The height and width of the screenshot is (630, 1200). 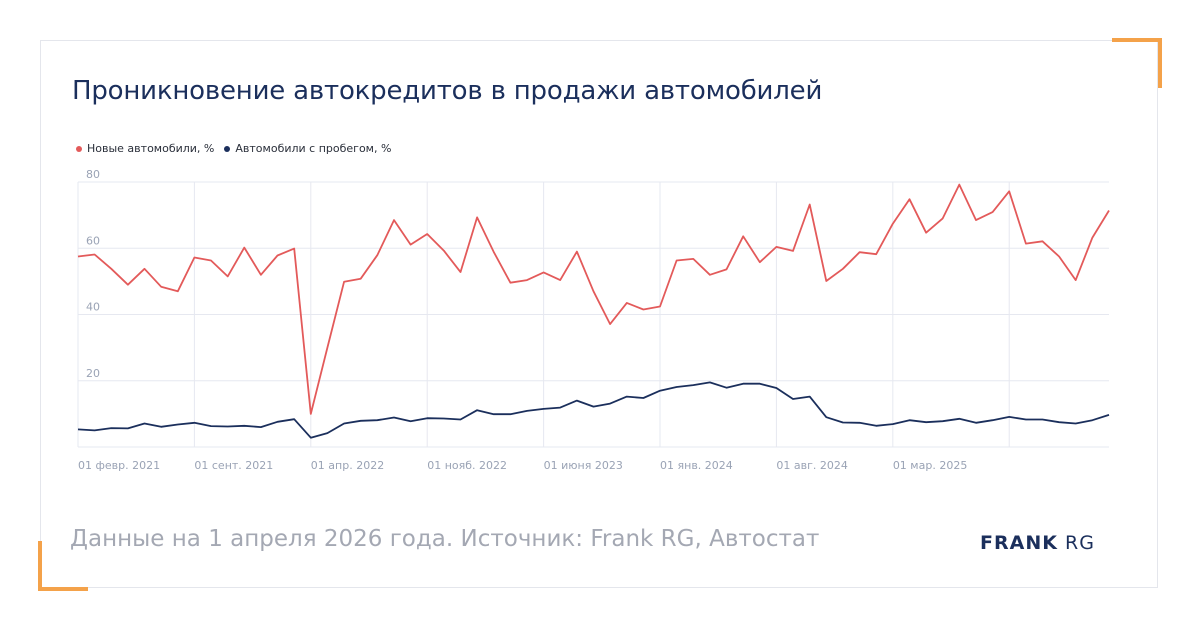 What do you see at coordinates (467, 465) in the screenshot?
I see `x-tick-label: 01 нояб. 2022` at bounding box center [467, 465].